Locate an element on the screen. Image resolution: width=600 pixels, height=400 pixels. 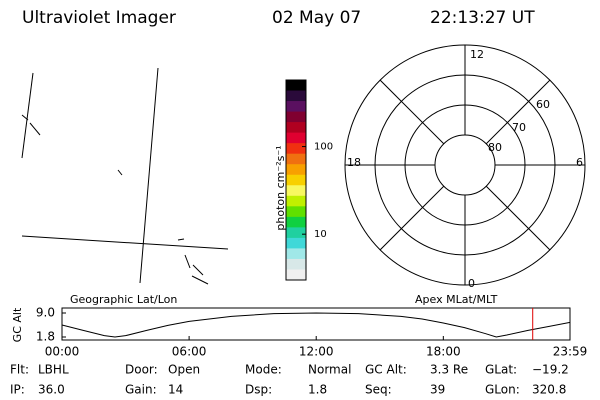
y-tick-label: 1.8 is located at coordinates (45, 337).